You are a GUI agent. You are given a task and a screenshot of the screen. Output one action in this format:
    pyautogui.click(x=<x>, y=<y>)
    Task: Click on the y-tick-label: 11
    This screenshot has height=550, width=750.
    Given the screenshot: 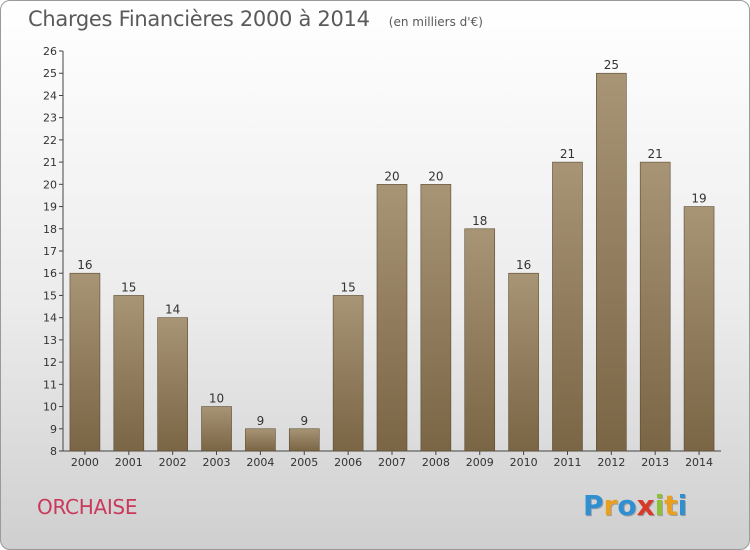 What is the action you would take?
    pyautogui.click(x=50, y=384)
    